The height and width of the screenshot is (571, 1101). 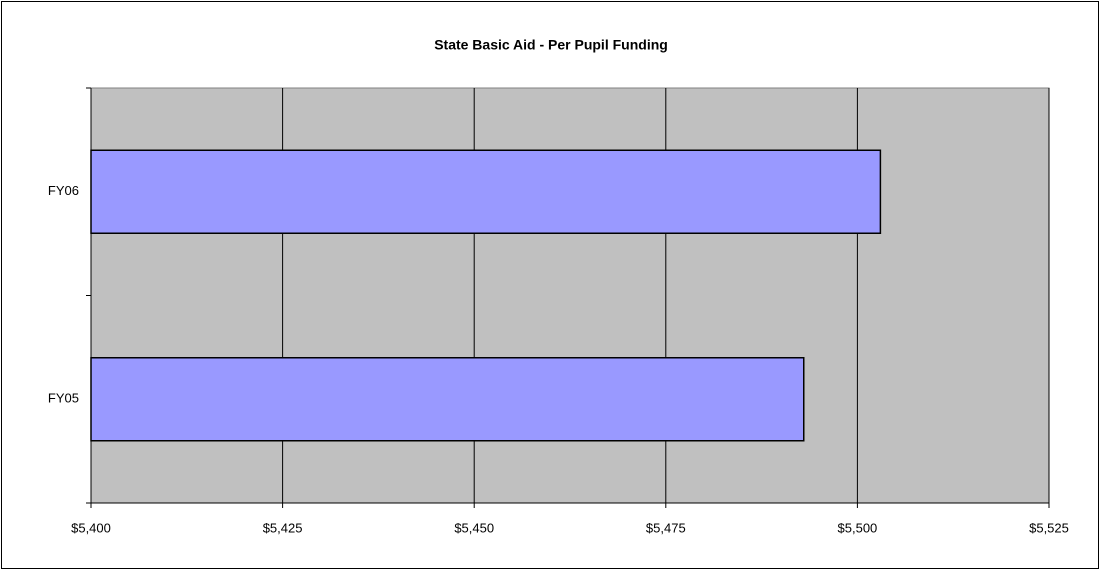 What do you see at coordinates (63, 190) in the screenshot?
I see `y-tick-label: FY06` at bounding box center [63, 190].